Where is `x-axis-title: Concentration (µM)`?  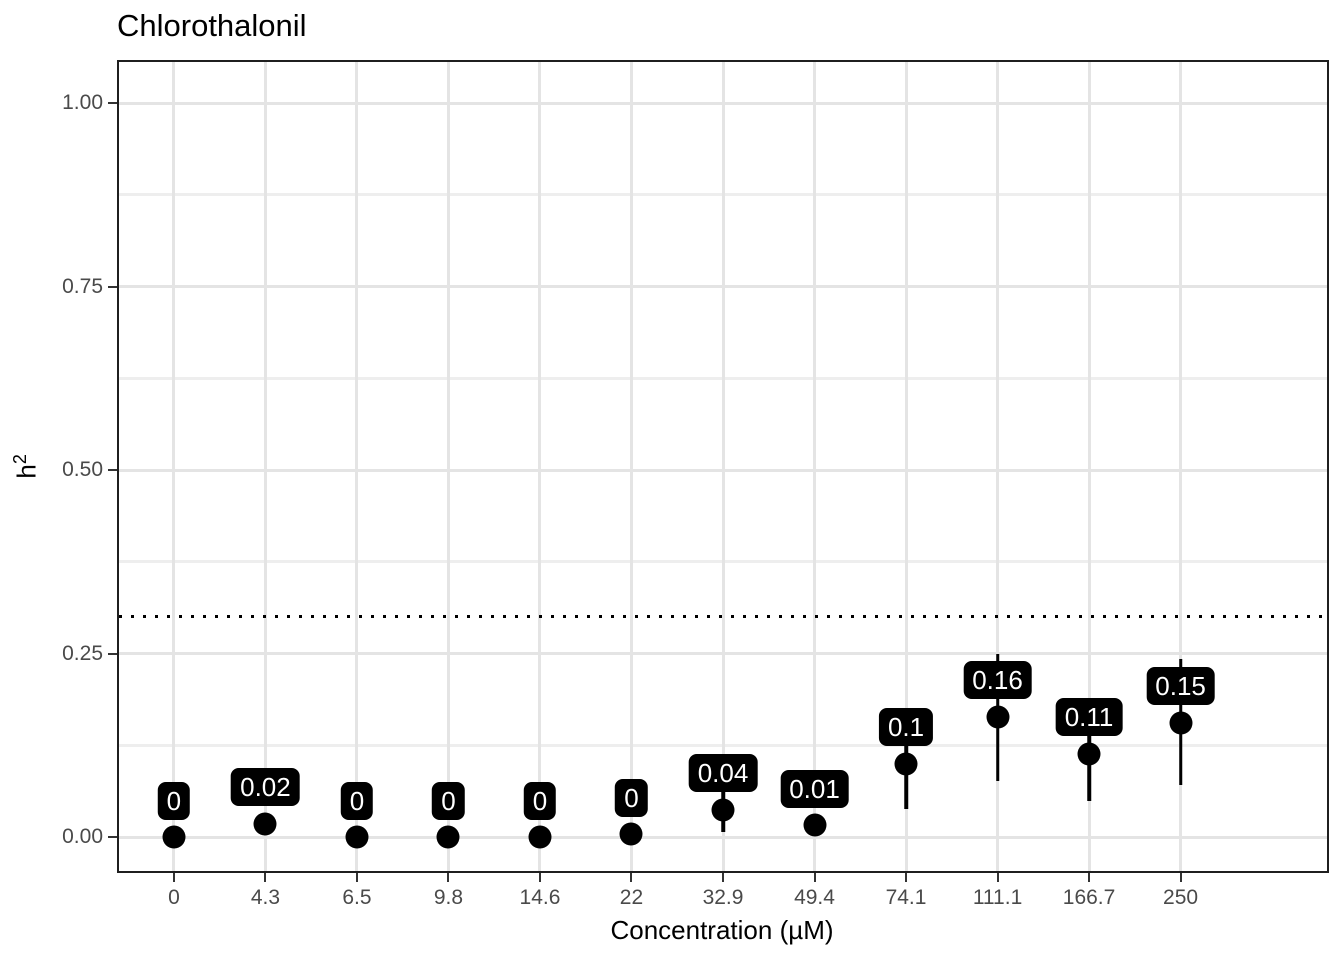
x-axis-title: Concentration (µM) is located at coordinates (722, 930).